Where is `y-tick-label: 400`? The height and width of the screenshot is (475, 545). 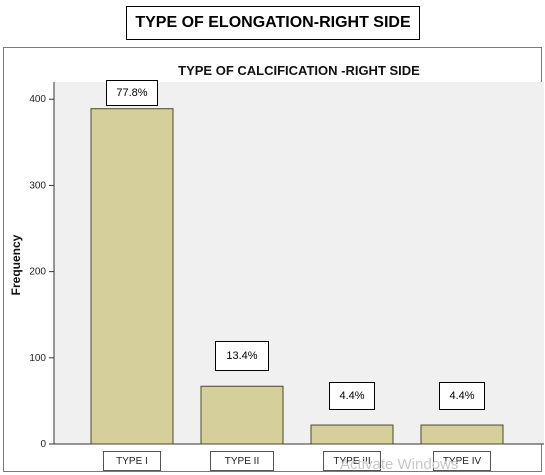
y-tick-label: 400 is located at coordinates (37, 99).